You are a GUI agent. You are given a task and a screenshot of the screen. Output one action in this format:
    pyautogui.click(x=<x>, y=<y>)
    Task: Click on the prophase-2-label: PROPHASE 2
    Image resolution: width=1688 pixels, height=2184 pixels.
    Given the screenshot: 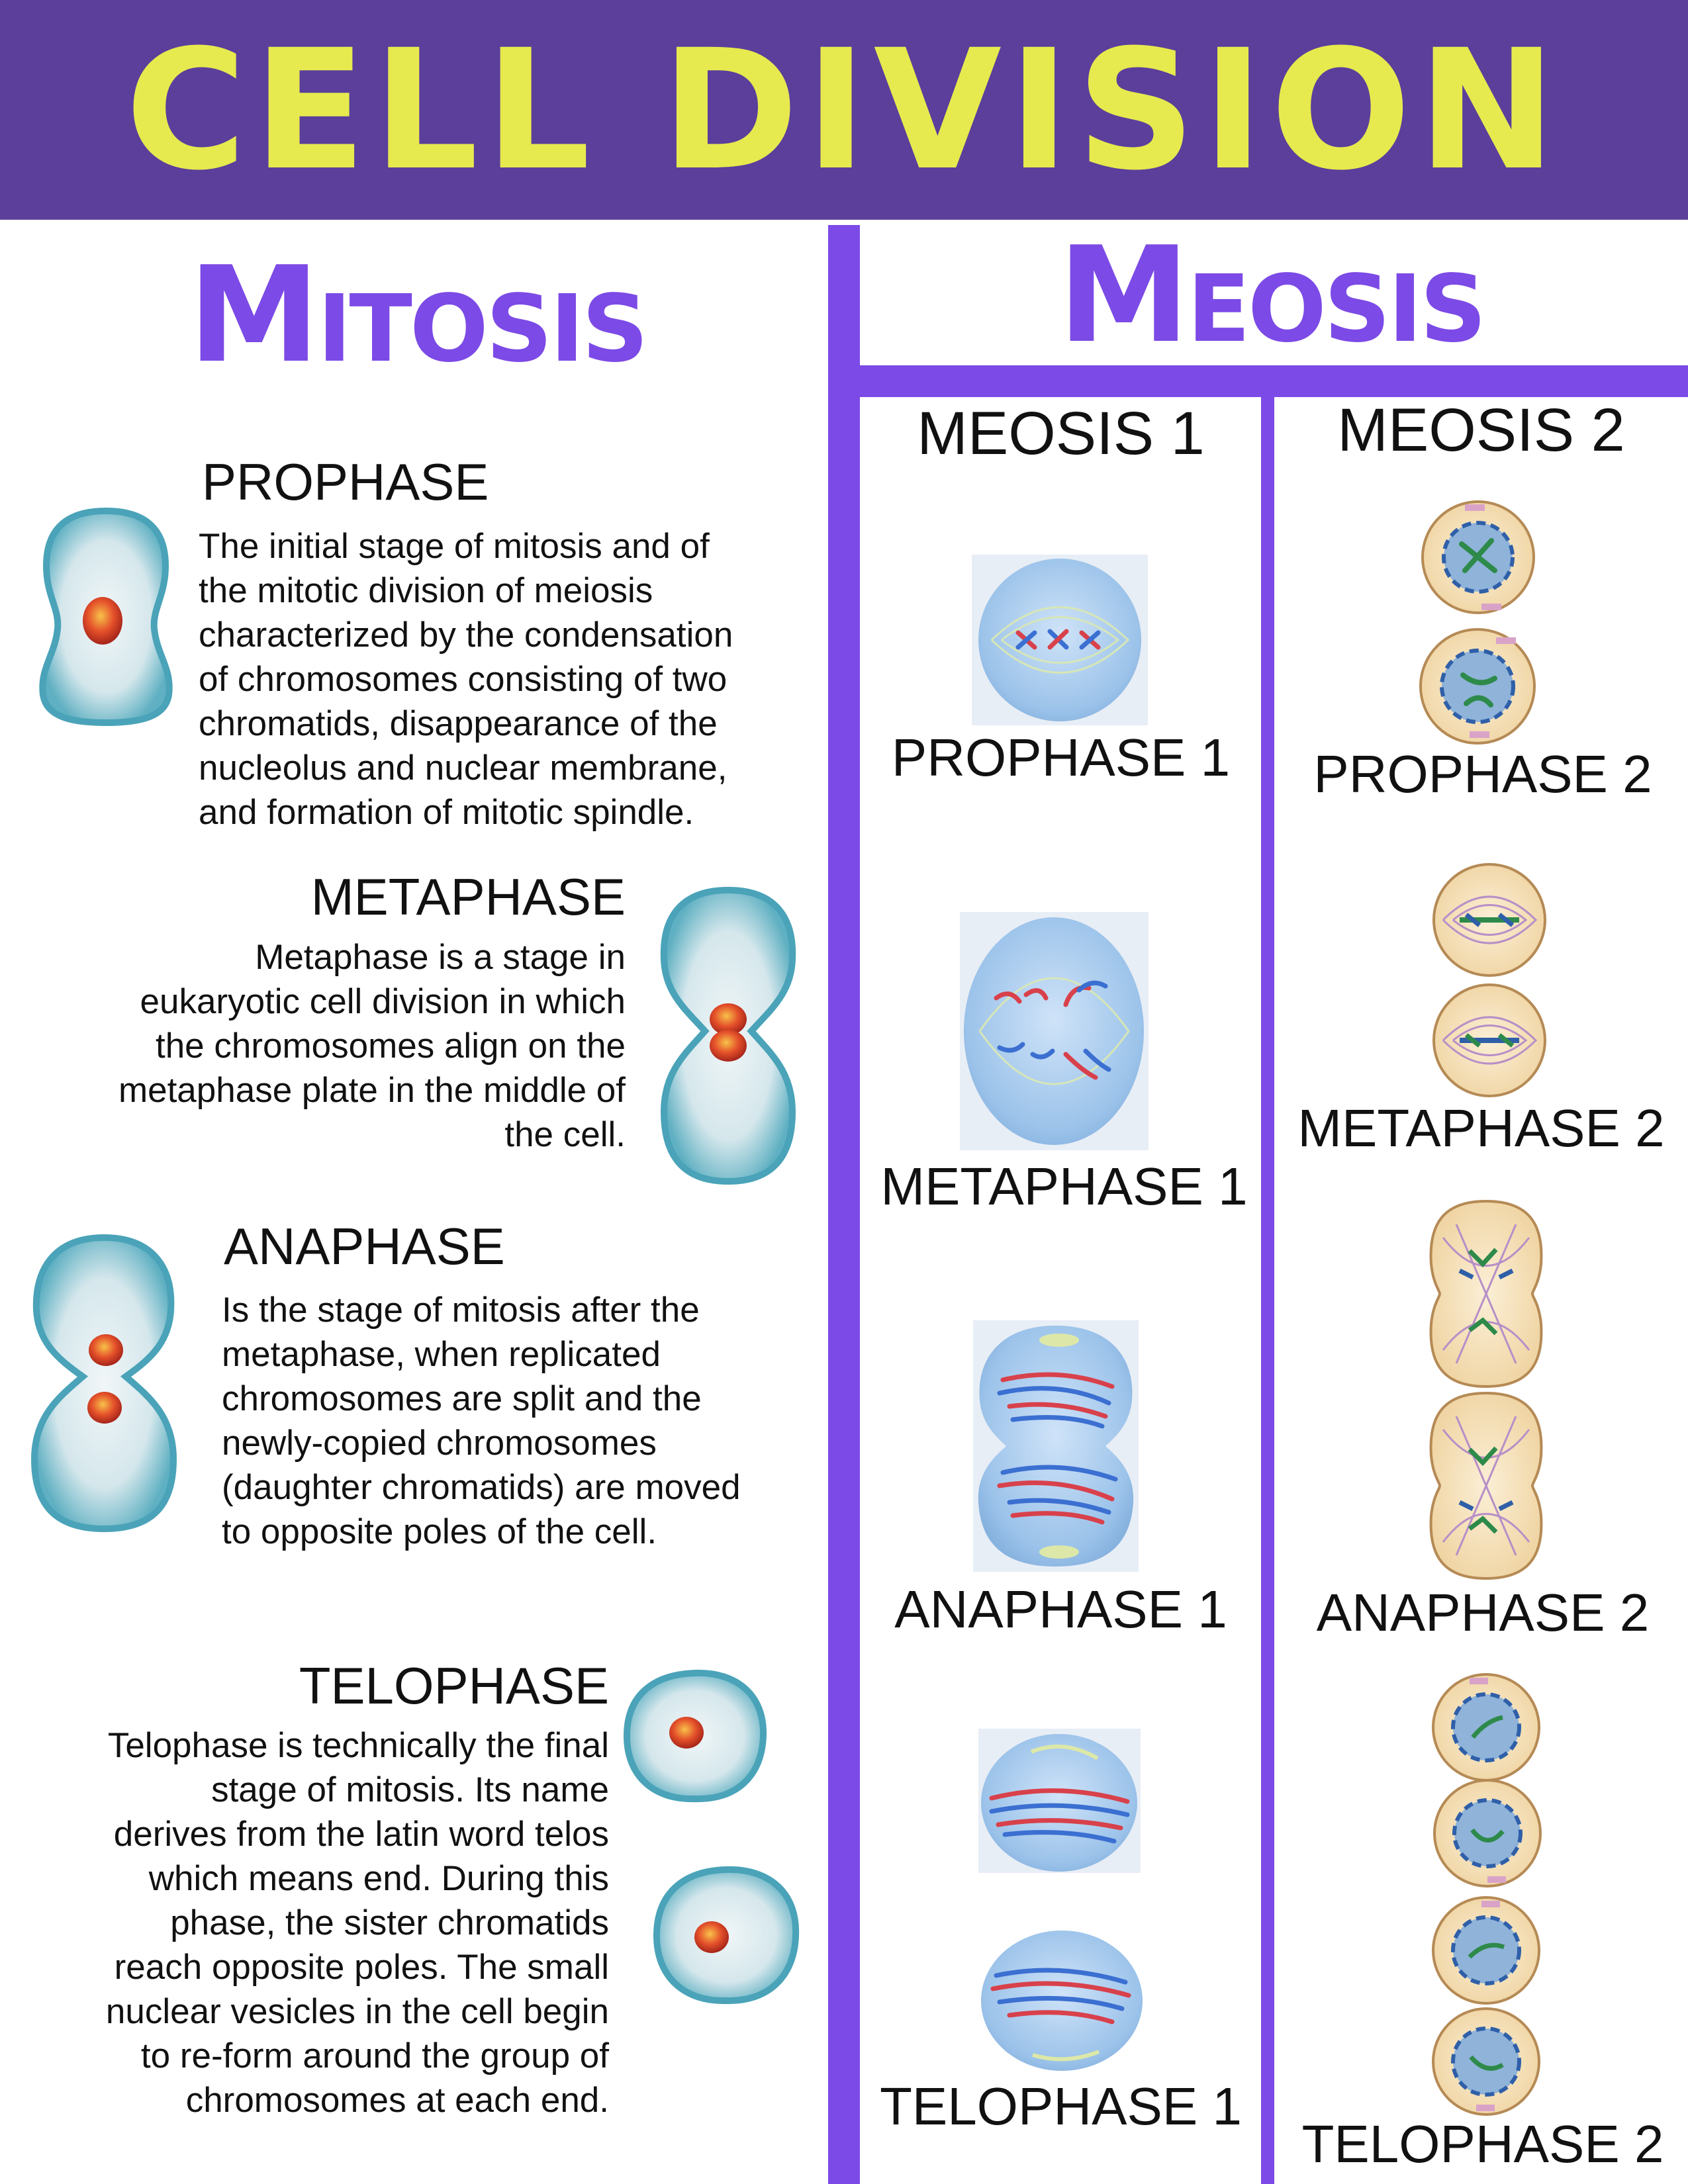 What is the action you would take?
    pyautogui.click(x=1482, y=774)
    